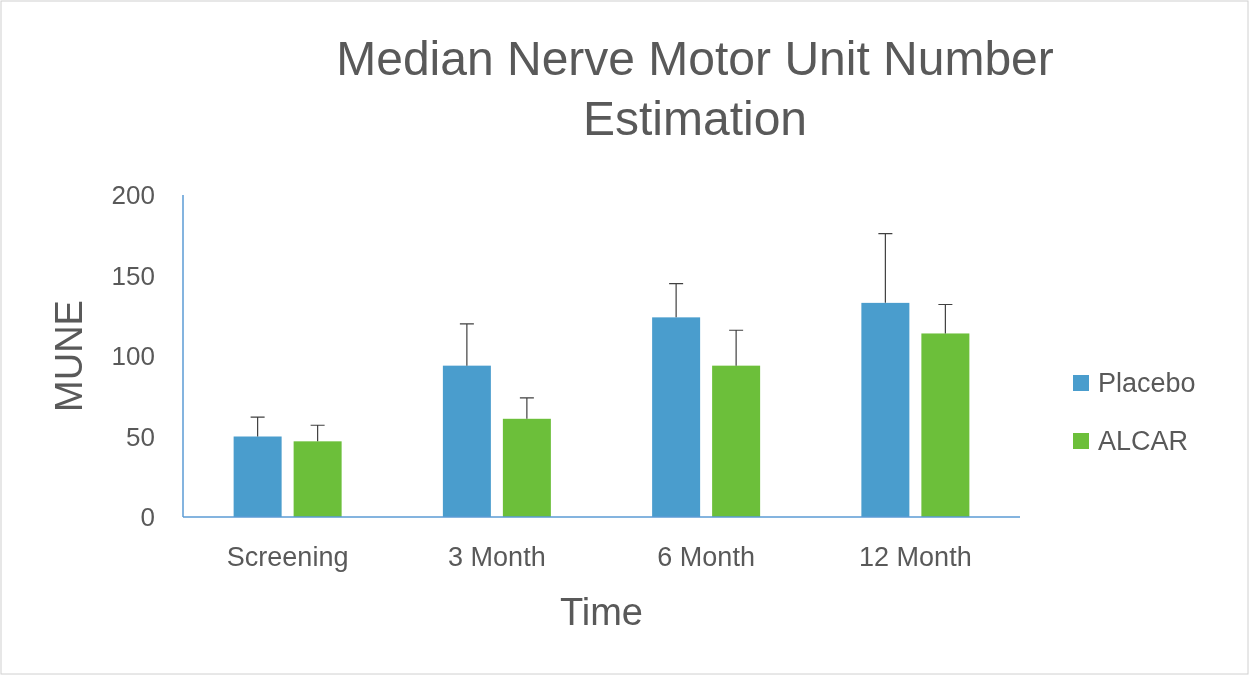 The width and height of the screenshot is (1249, 675). What do you see at coordinates (69, 356) in the screenshot?
I see `y-axis-title: MUNE` at bounding box center [69, 356].